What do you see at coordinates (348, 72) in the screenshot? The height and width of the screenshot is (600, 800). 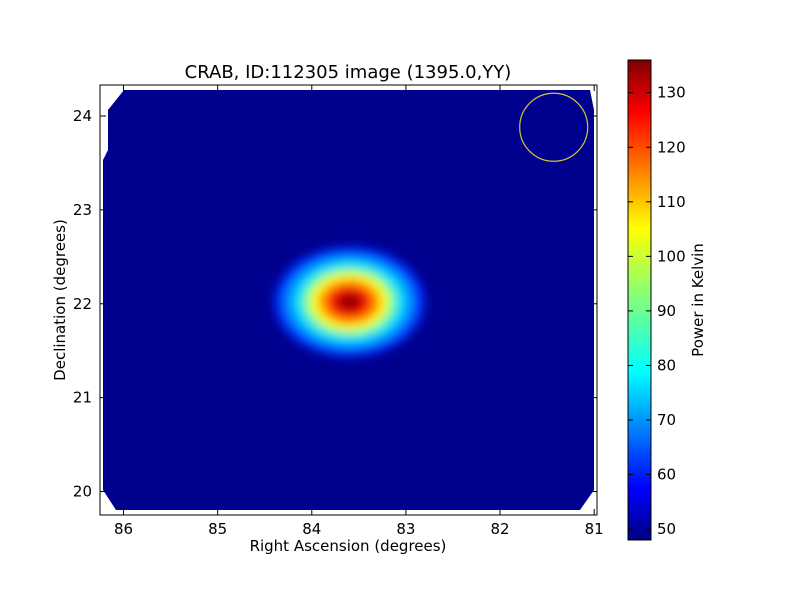 I see `chart-title: CRAB, ID:112305 image (1395.0,YY)` at bounding box center [348, 72].